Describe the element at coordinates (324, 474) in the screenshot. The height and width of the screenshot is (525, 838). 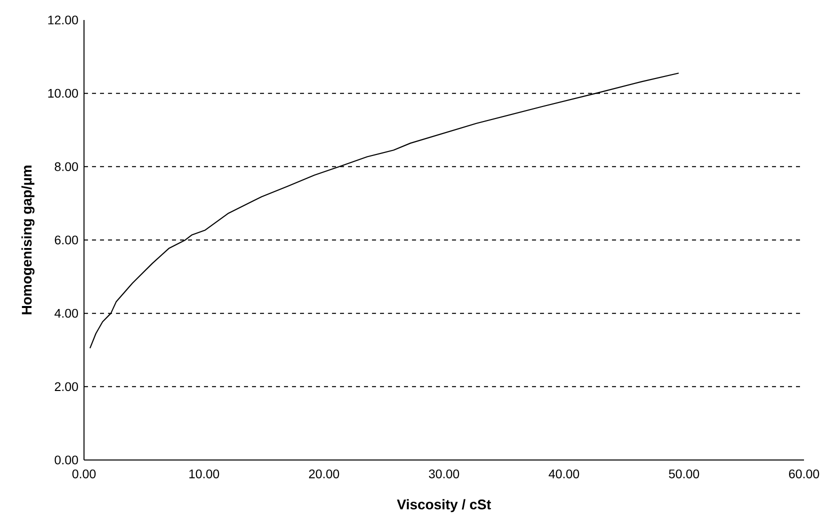
I see `x-tick-label: 20.00` at that location.